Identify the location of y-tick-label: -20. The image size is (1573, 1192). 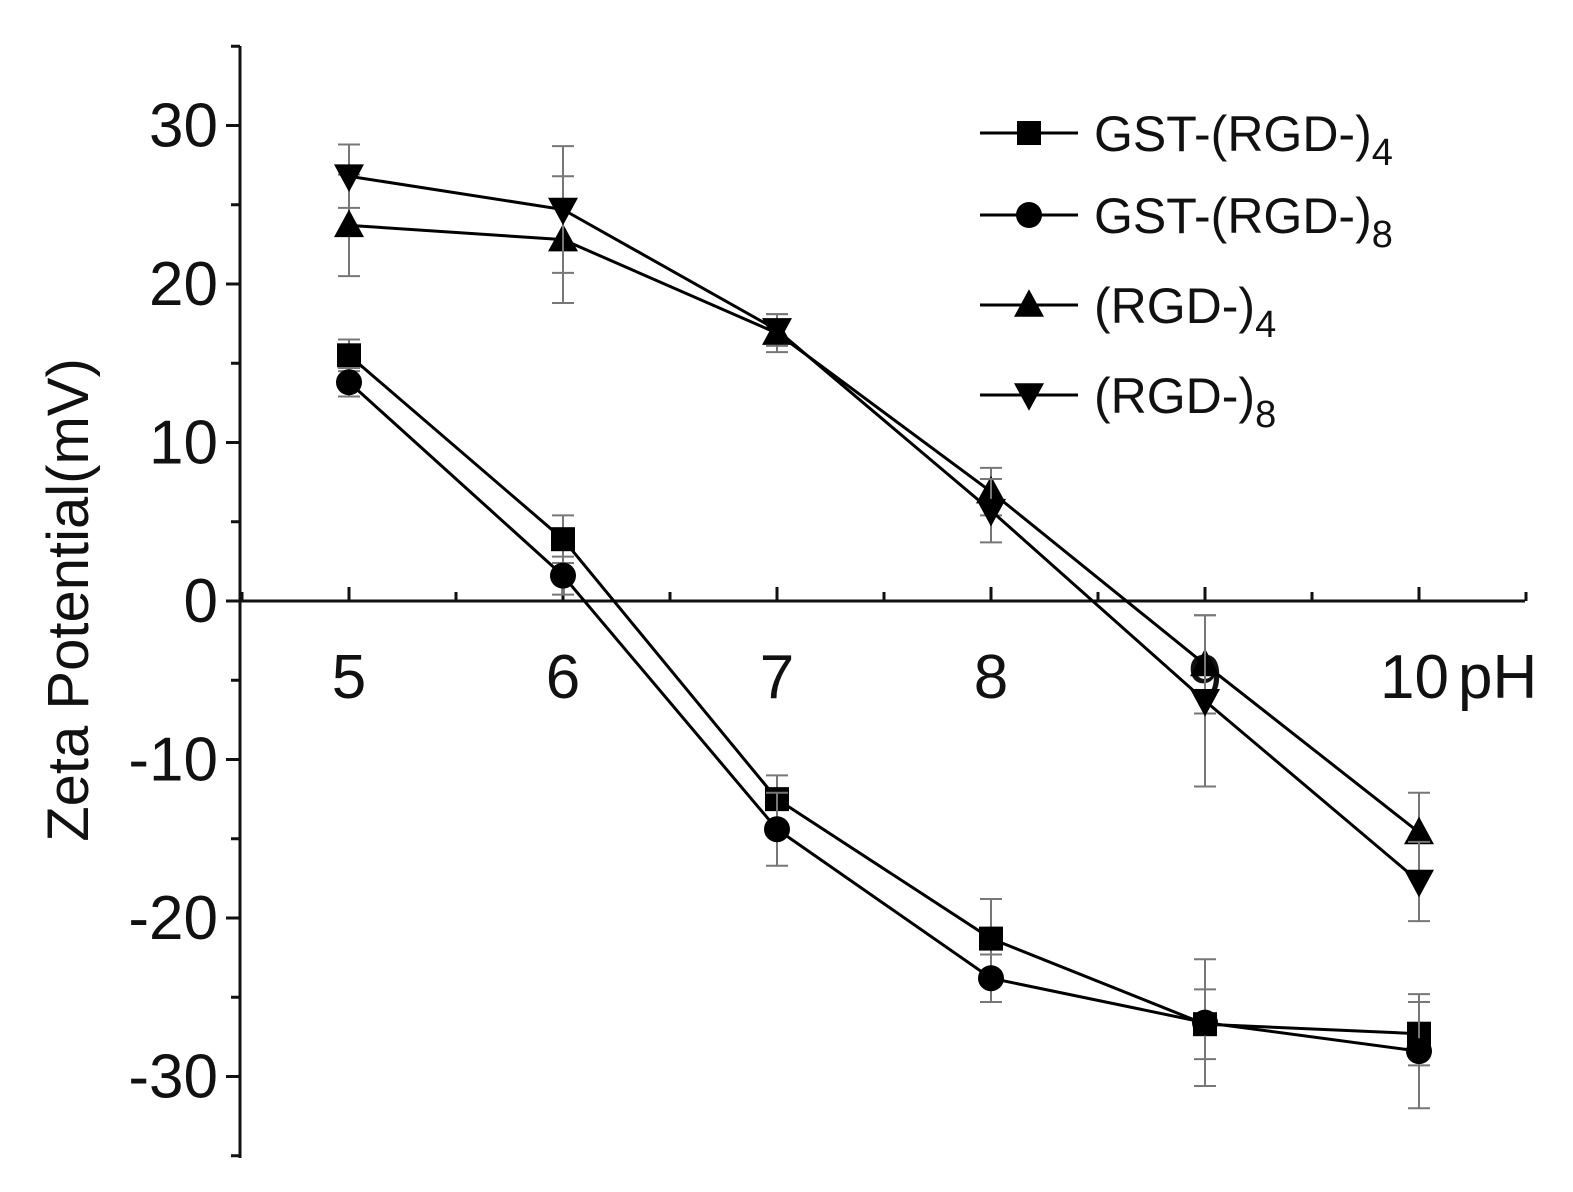
(173, 918).